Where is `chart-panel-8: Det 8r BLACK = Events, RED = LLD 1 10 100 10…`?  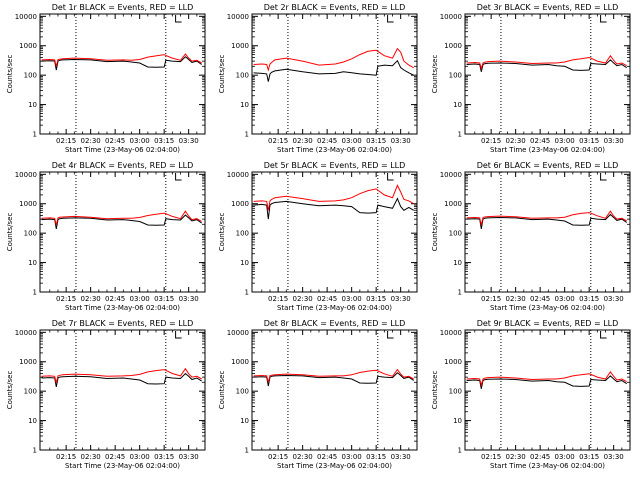
chart-panel-8: Det 8r BLACK = Events, RED = LLD 1 10 100 10… is located at coordinates (318, 394).